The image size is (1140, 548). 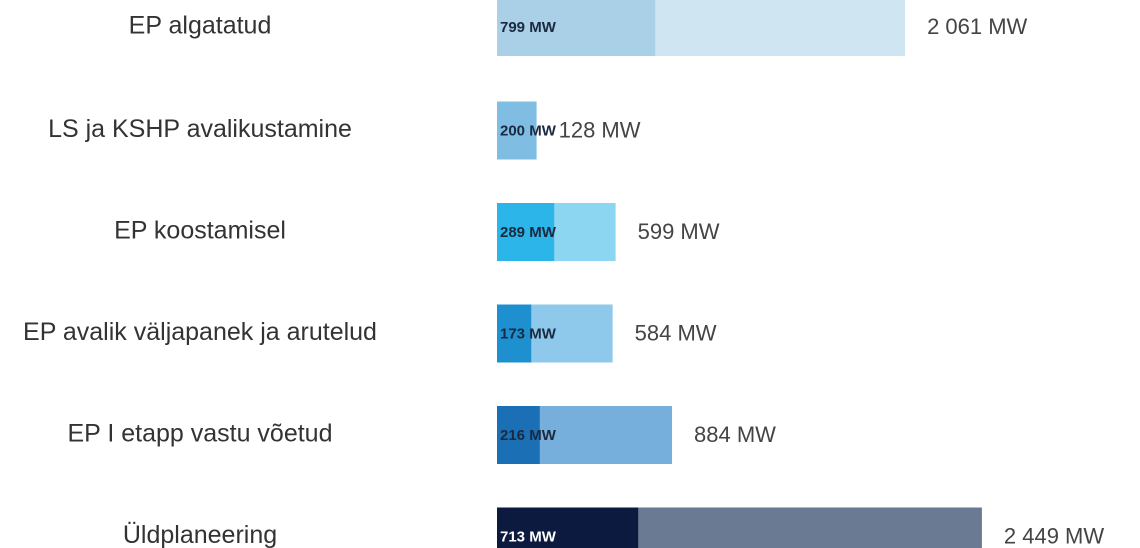 What do you see at coordinates (200, 231) in the screenshot?
I see `category-label: EP koostamisel` at bounding box center [200, 231].